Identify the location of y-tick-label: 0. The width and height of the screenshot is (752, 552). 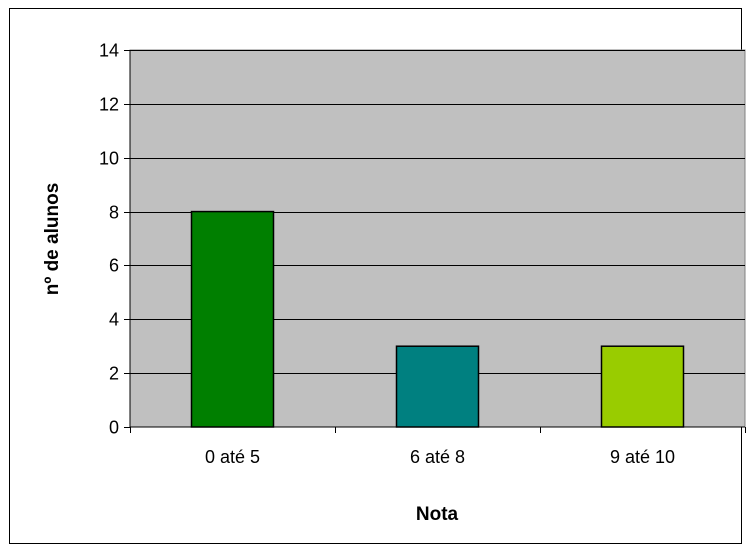
(114, 428).